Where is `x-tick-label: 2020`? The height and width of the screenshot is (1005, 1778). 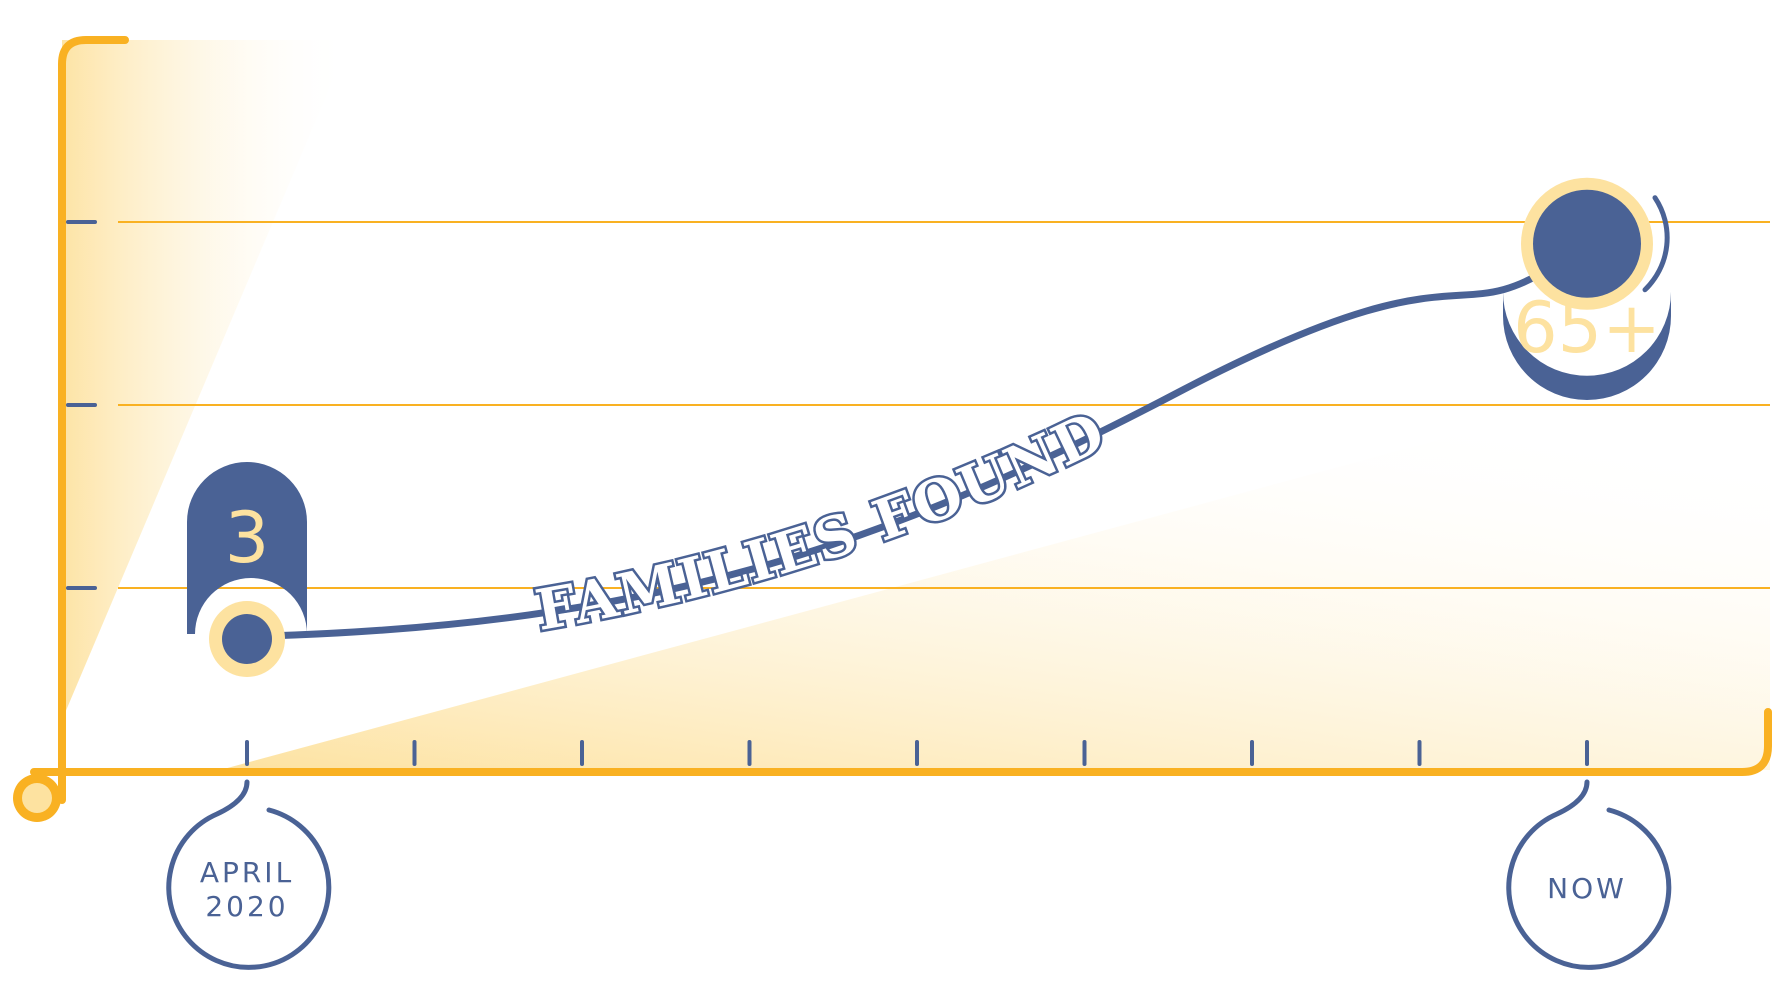
x-tick-label: 2020 is located at coordinates (246, 906).